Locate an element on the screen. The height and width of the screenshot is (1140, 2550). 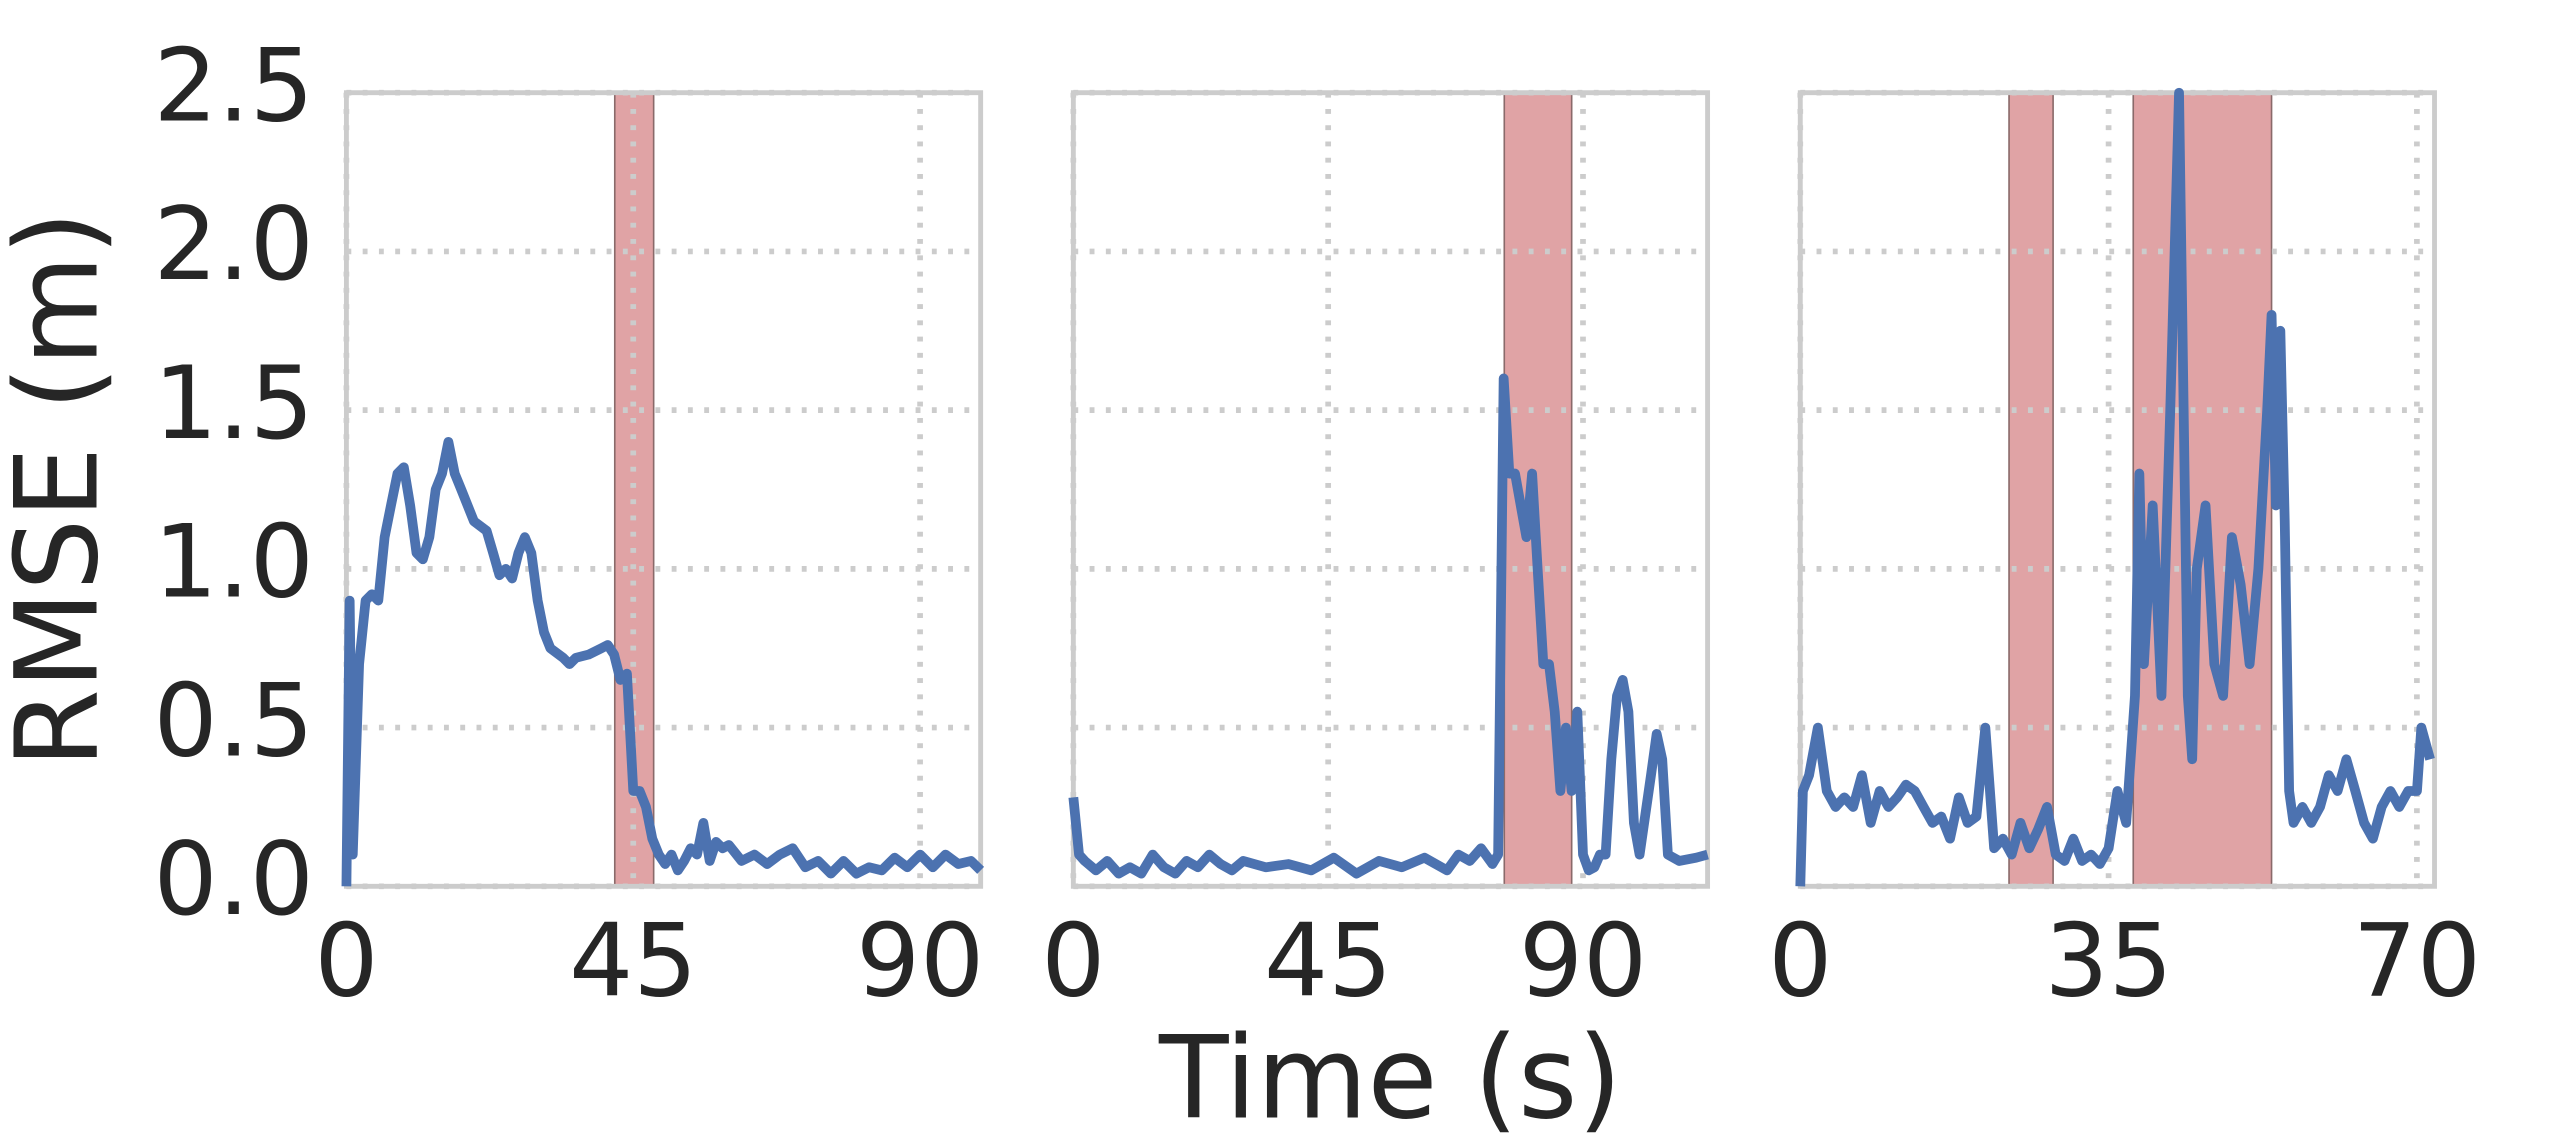
y-tick-label: 1.0 is located at coordinates (234, 562).